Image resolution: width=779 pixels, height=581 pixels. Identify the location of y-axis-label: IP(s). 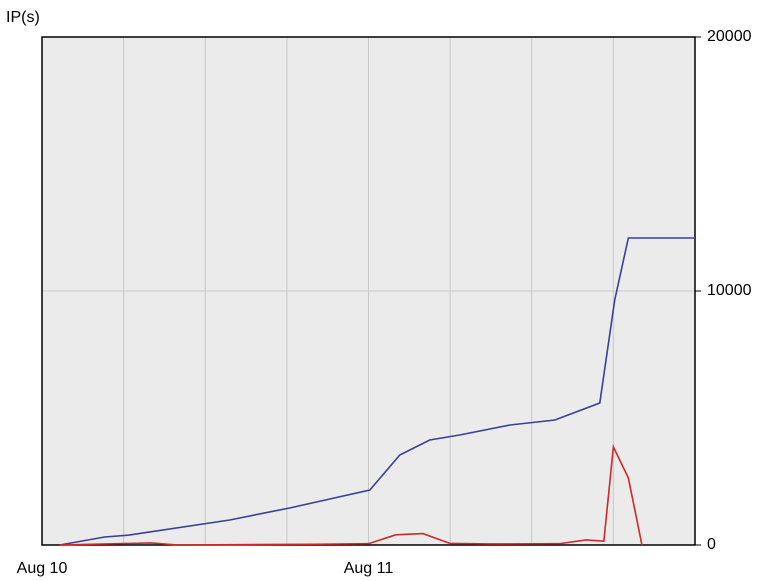
(23, 17).